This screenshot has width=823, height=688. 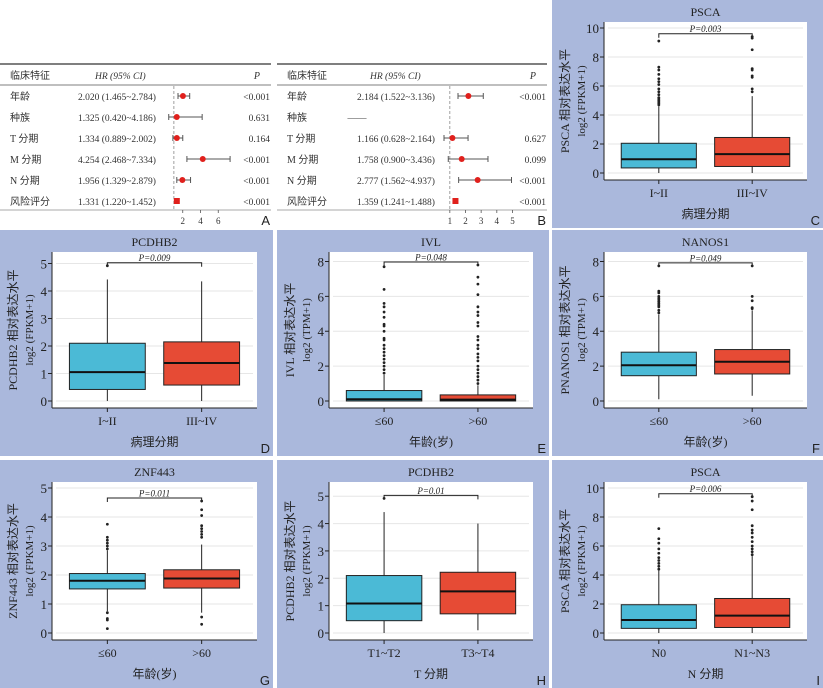 What do you see at coordinates (154, 441) in the screenshot?
I see `x-axis-label: 病理分期` at bounding box center [154, 441].